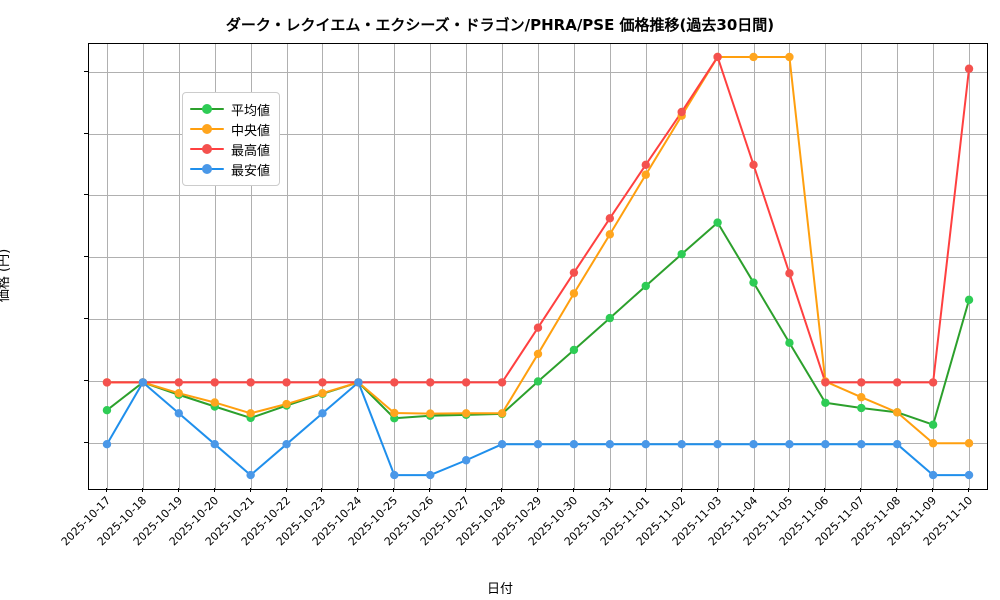  I want to click on legend-item-4: 最安値, so click(230, 169).